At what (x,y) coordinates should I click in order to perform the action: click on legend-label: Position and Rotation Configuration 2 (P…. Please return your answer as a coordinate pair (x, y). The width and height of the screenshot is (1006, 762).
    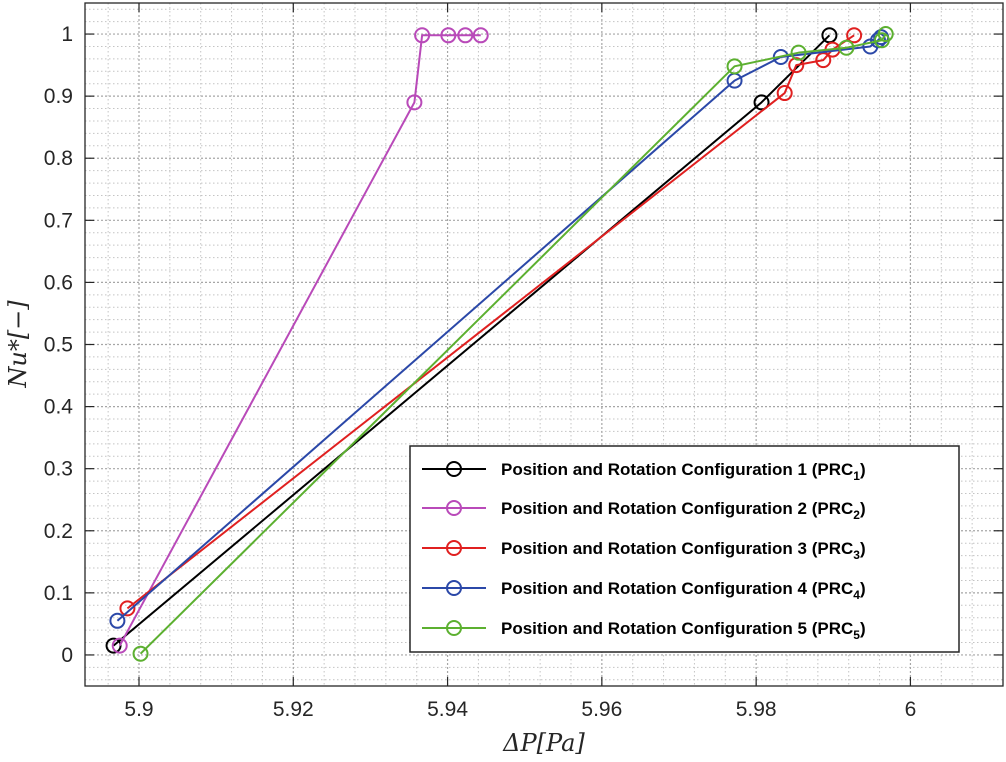
    Looking at the image, I should click on (683, 510).